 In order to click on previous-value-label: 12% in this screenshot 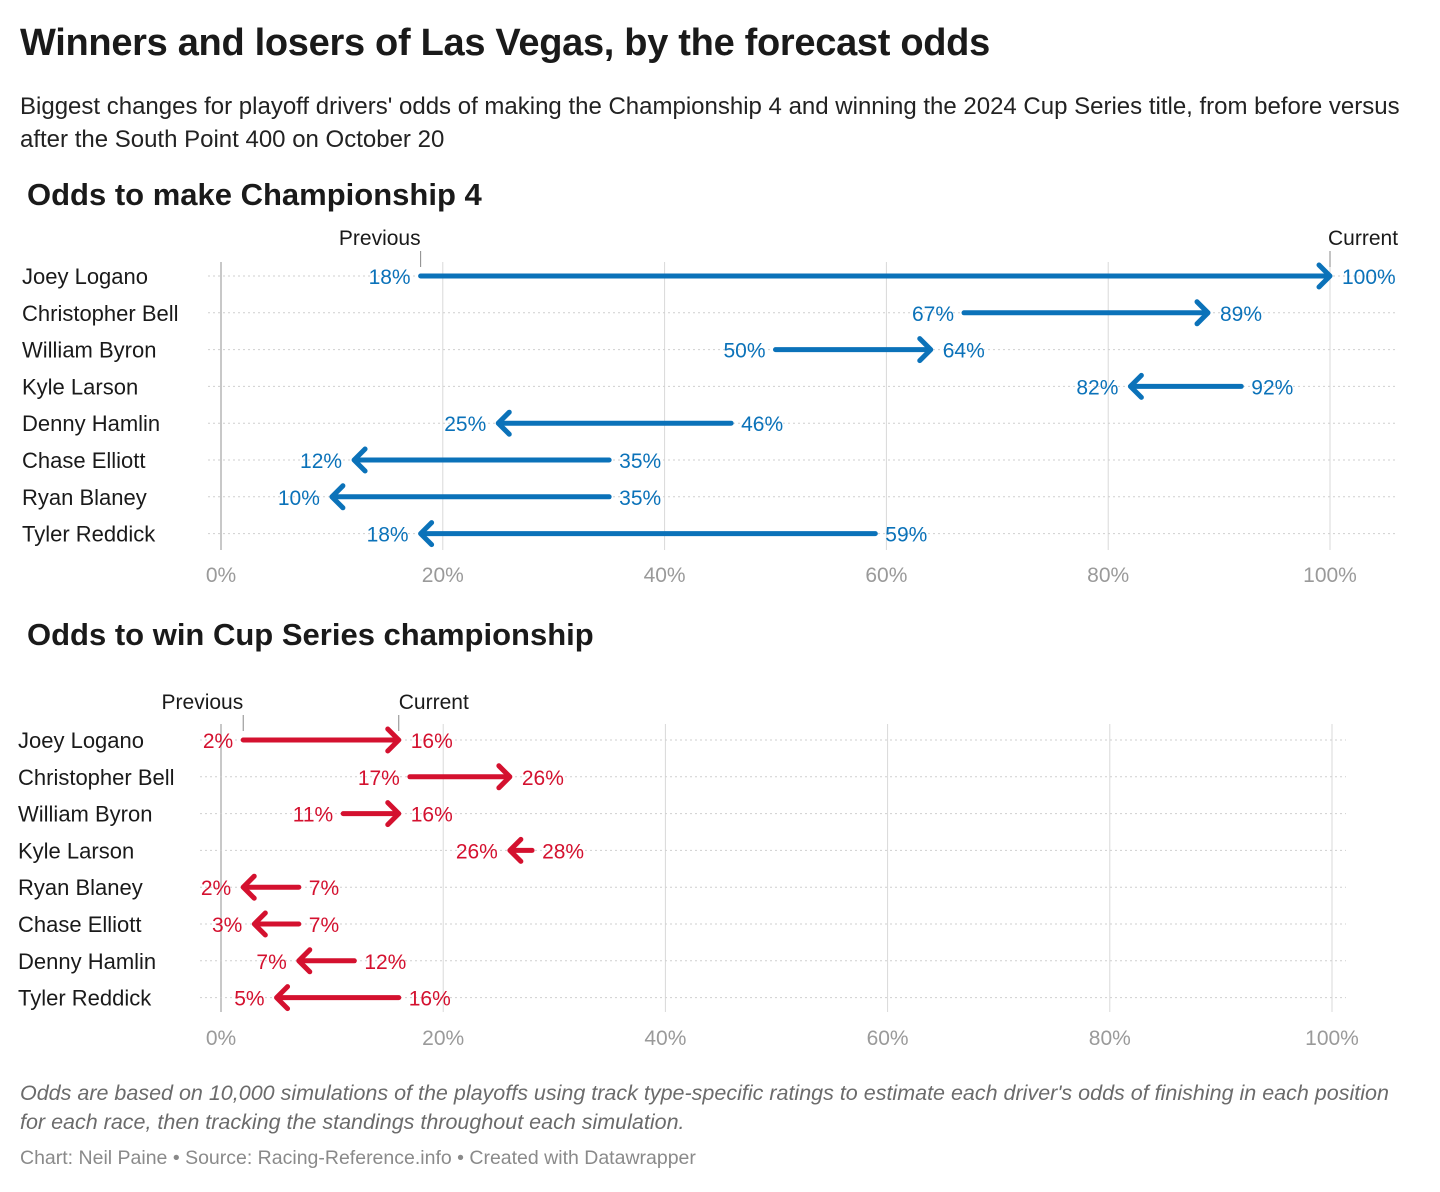, I will do `click(385, 962)`.